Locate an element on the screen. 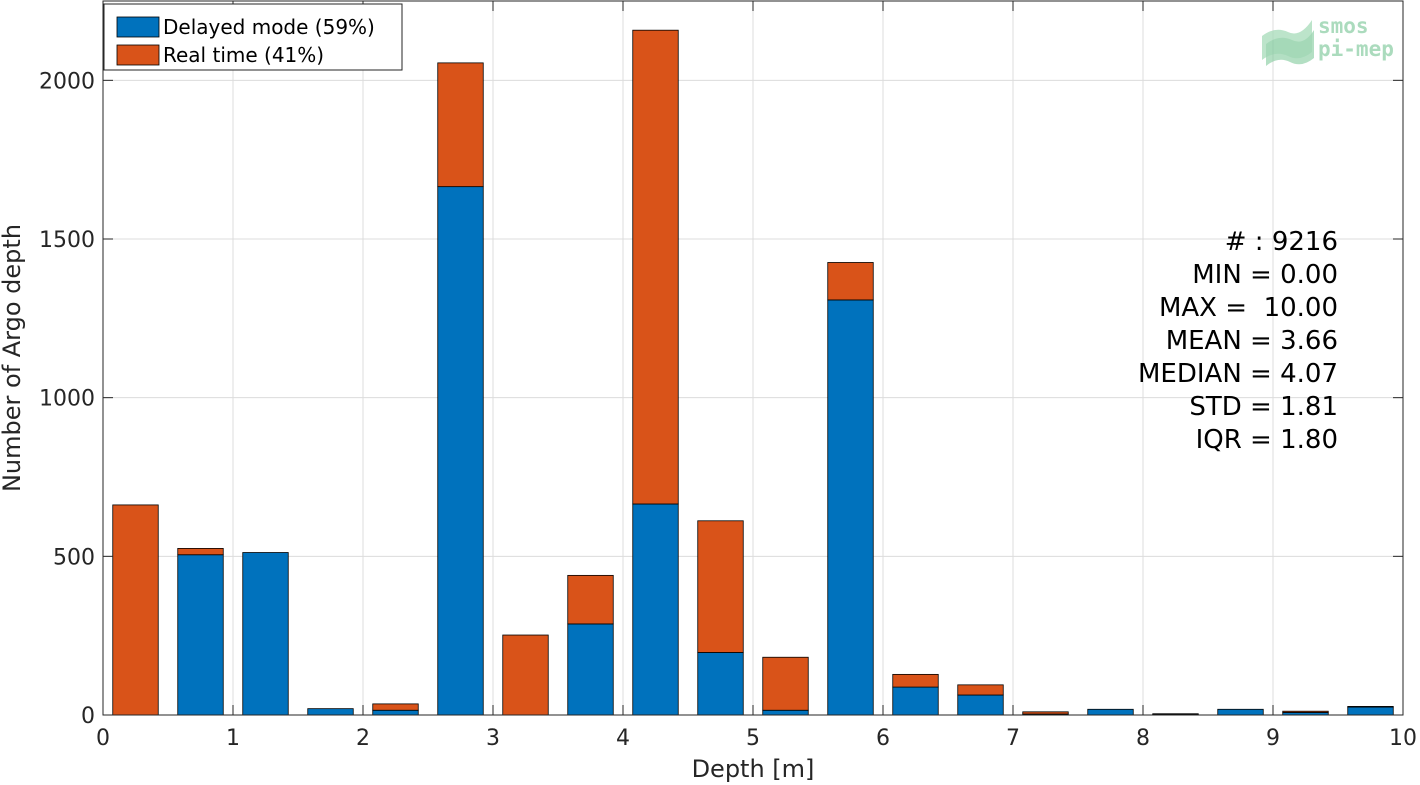 This screenshot has height=785, width=1420. stat-count: # : 9216 is located at coordinates (1281, 242).